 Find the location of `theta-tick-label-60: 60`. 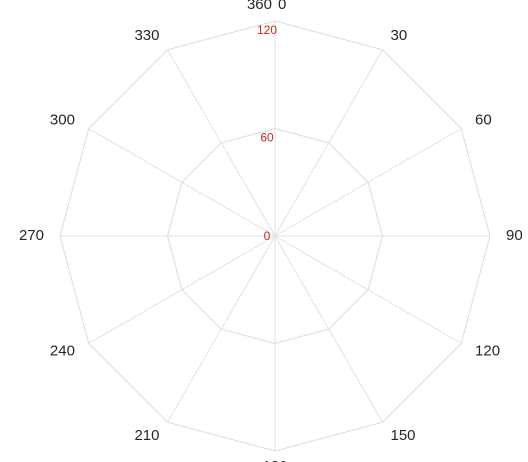

theta-tick-label-60: 60 is located at coordinates (483, 119).